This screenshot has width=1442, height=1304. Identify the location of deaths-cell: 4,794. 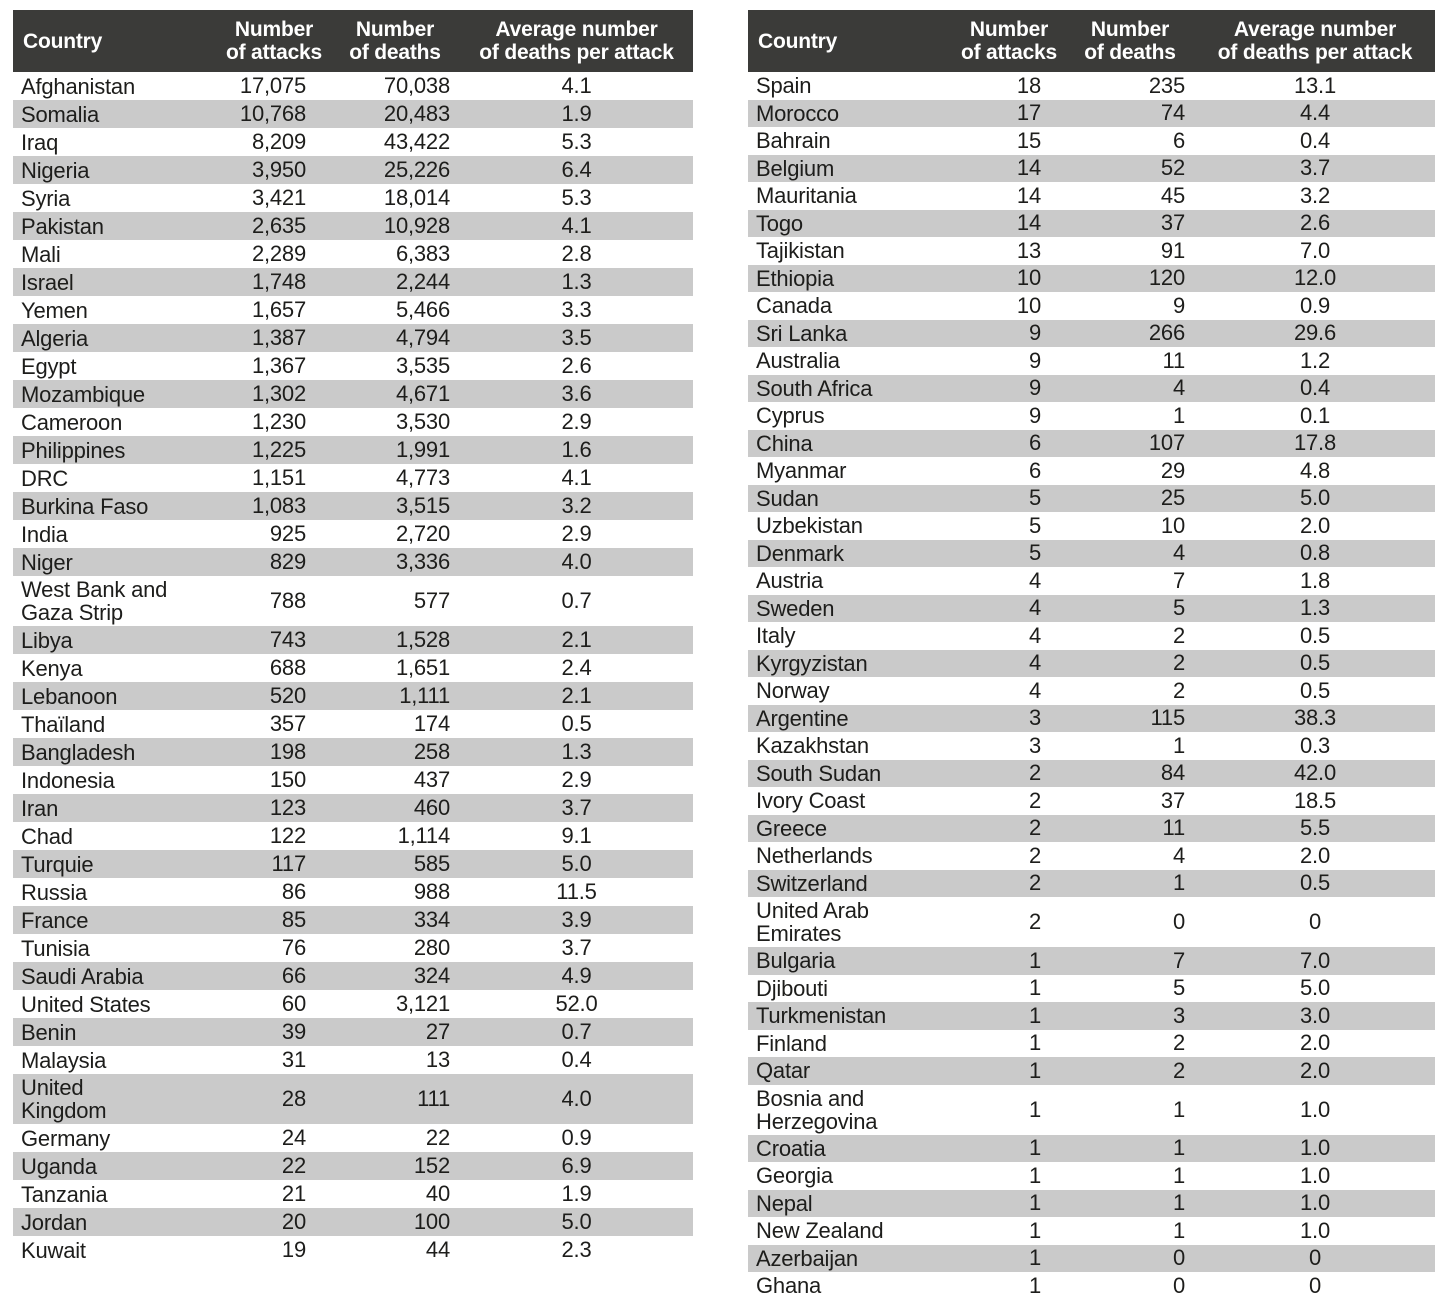
(422, 337).